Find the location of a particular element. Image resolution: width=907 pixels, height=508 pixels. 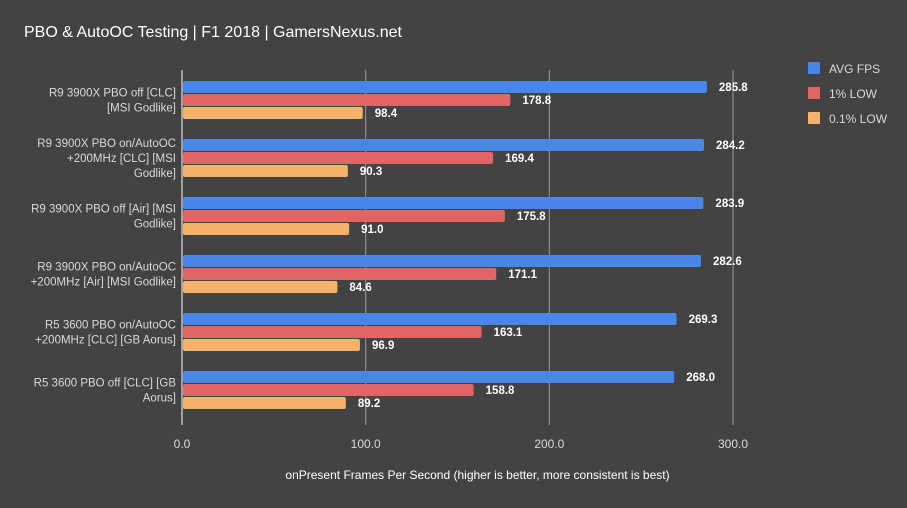

legend-label: AVG FPS is located at coordinates (854, 69).